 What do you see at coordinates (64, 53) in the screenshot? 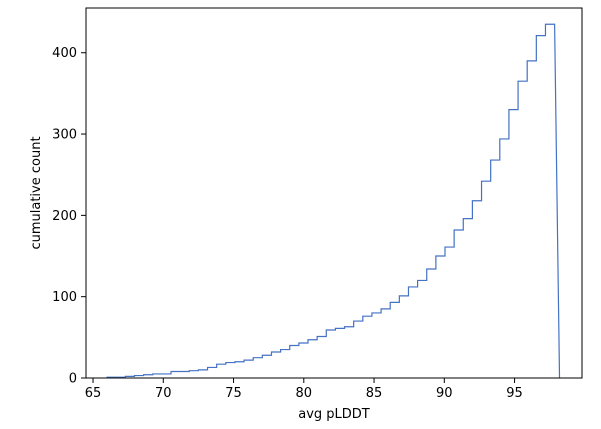
I see `y-tick-label: 400` at bounding box center [64, 53].